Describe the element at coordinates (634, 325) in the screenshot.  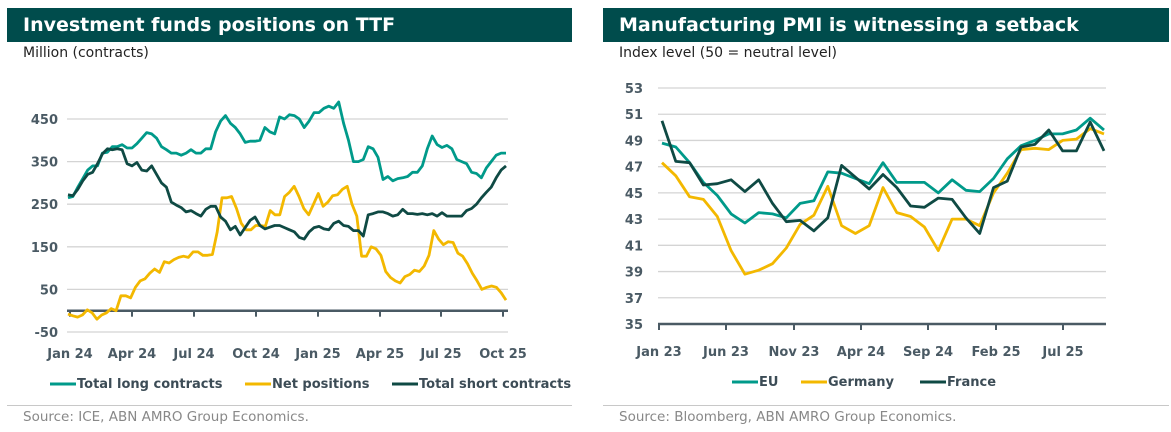
I see `y-tick-label: 35` at that location.